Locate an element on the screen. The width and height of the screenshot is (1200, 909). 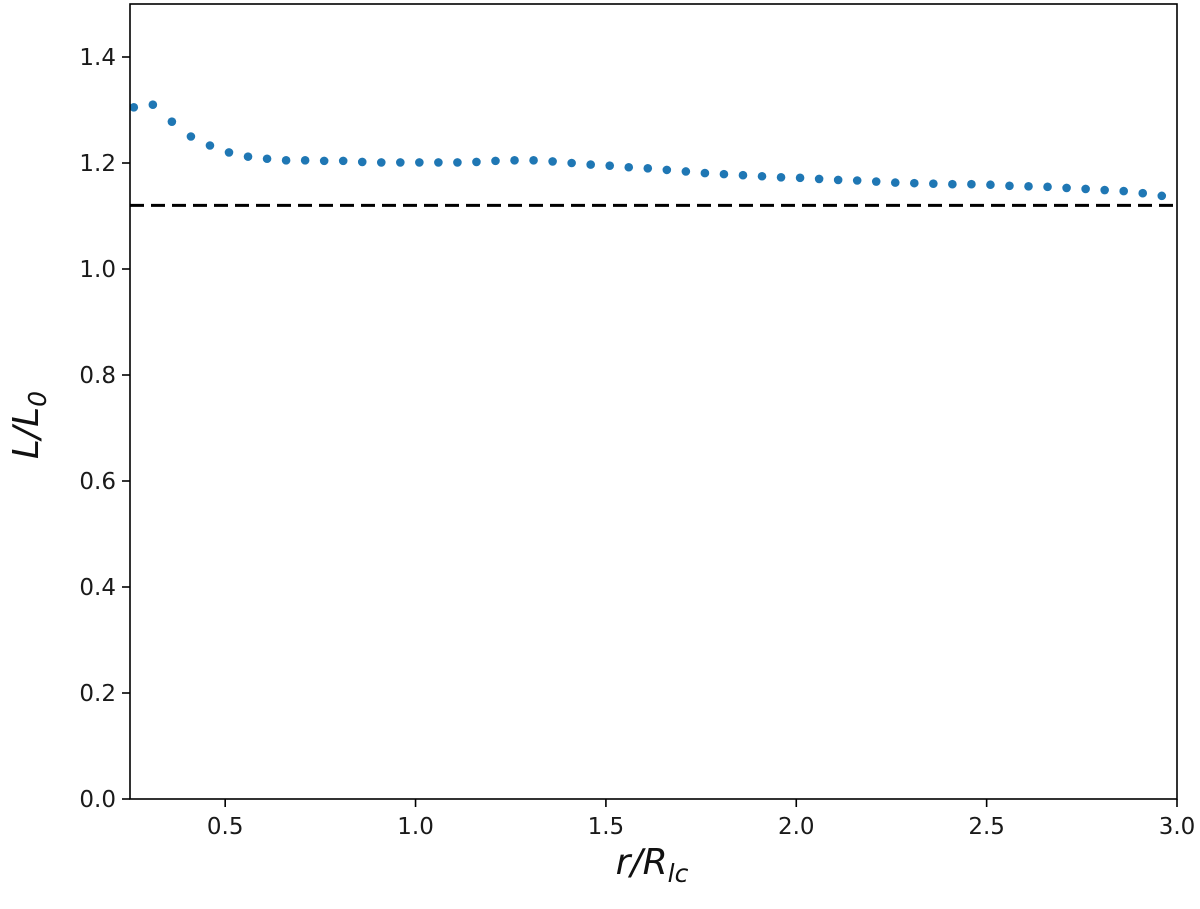
x-axis-label-sub: lc is located at coordinates (678, 873).